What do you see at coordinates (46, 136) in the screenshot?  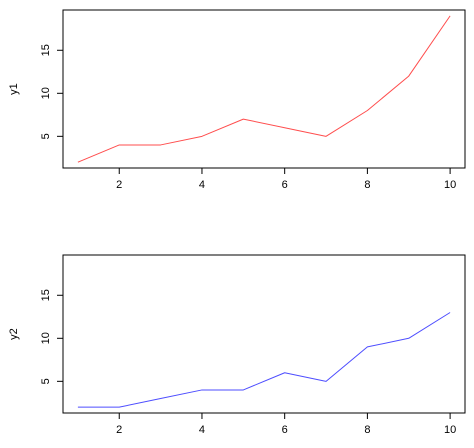 I see `y-tick-label-1-5: 5` at bounding box center [46, 136].